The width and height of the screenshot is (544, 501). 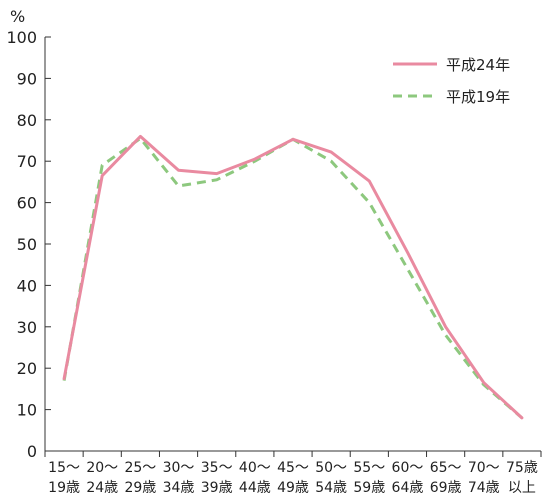 What do you see at coordinates (478, 97) in the screenshot?
I see `legend-label: 平成19年` at bounding box center [478, 97].